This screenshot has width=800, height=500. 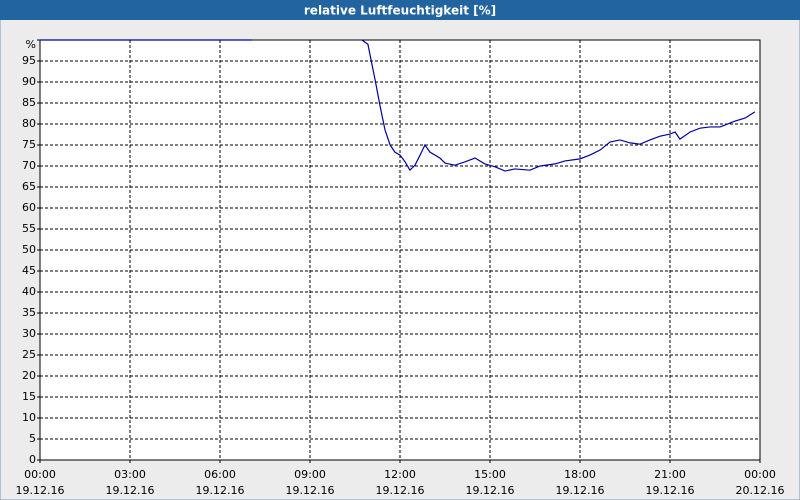 What do you see at coordinates (130, 474) in the screenshot?
I see `x-tick-label: 03:00` at bounding box center [130, 474].